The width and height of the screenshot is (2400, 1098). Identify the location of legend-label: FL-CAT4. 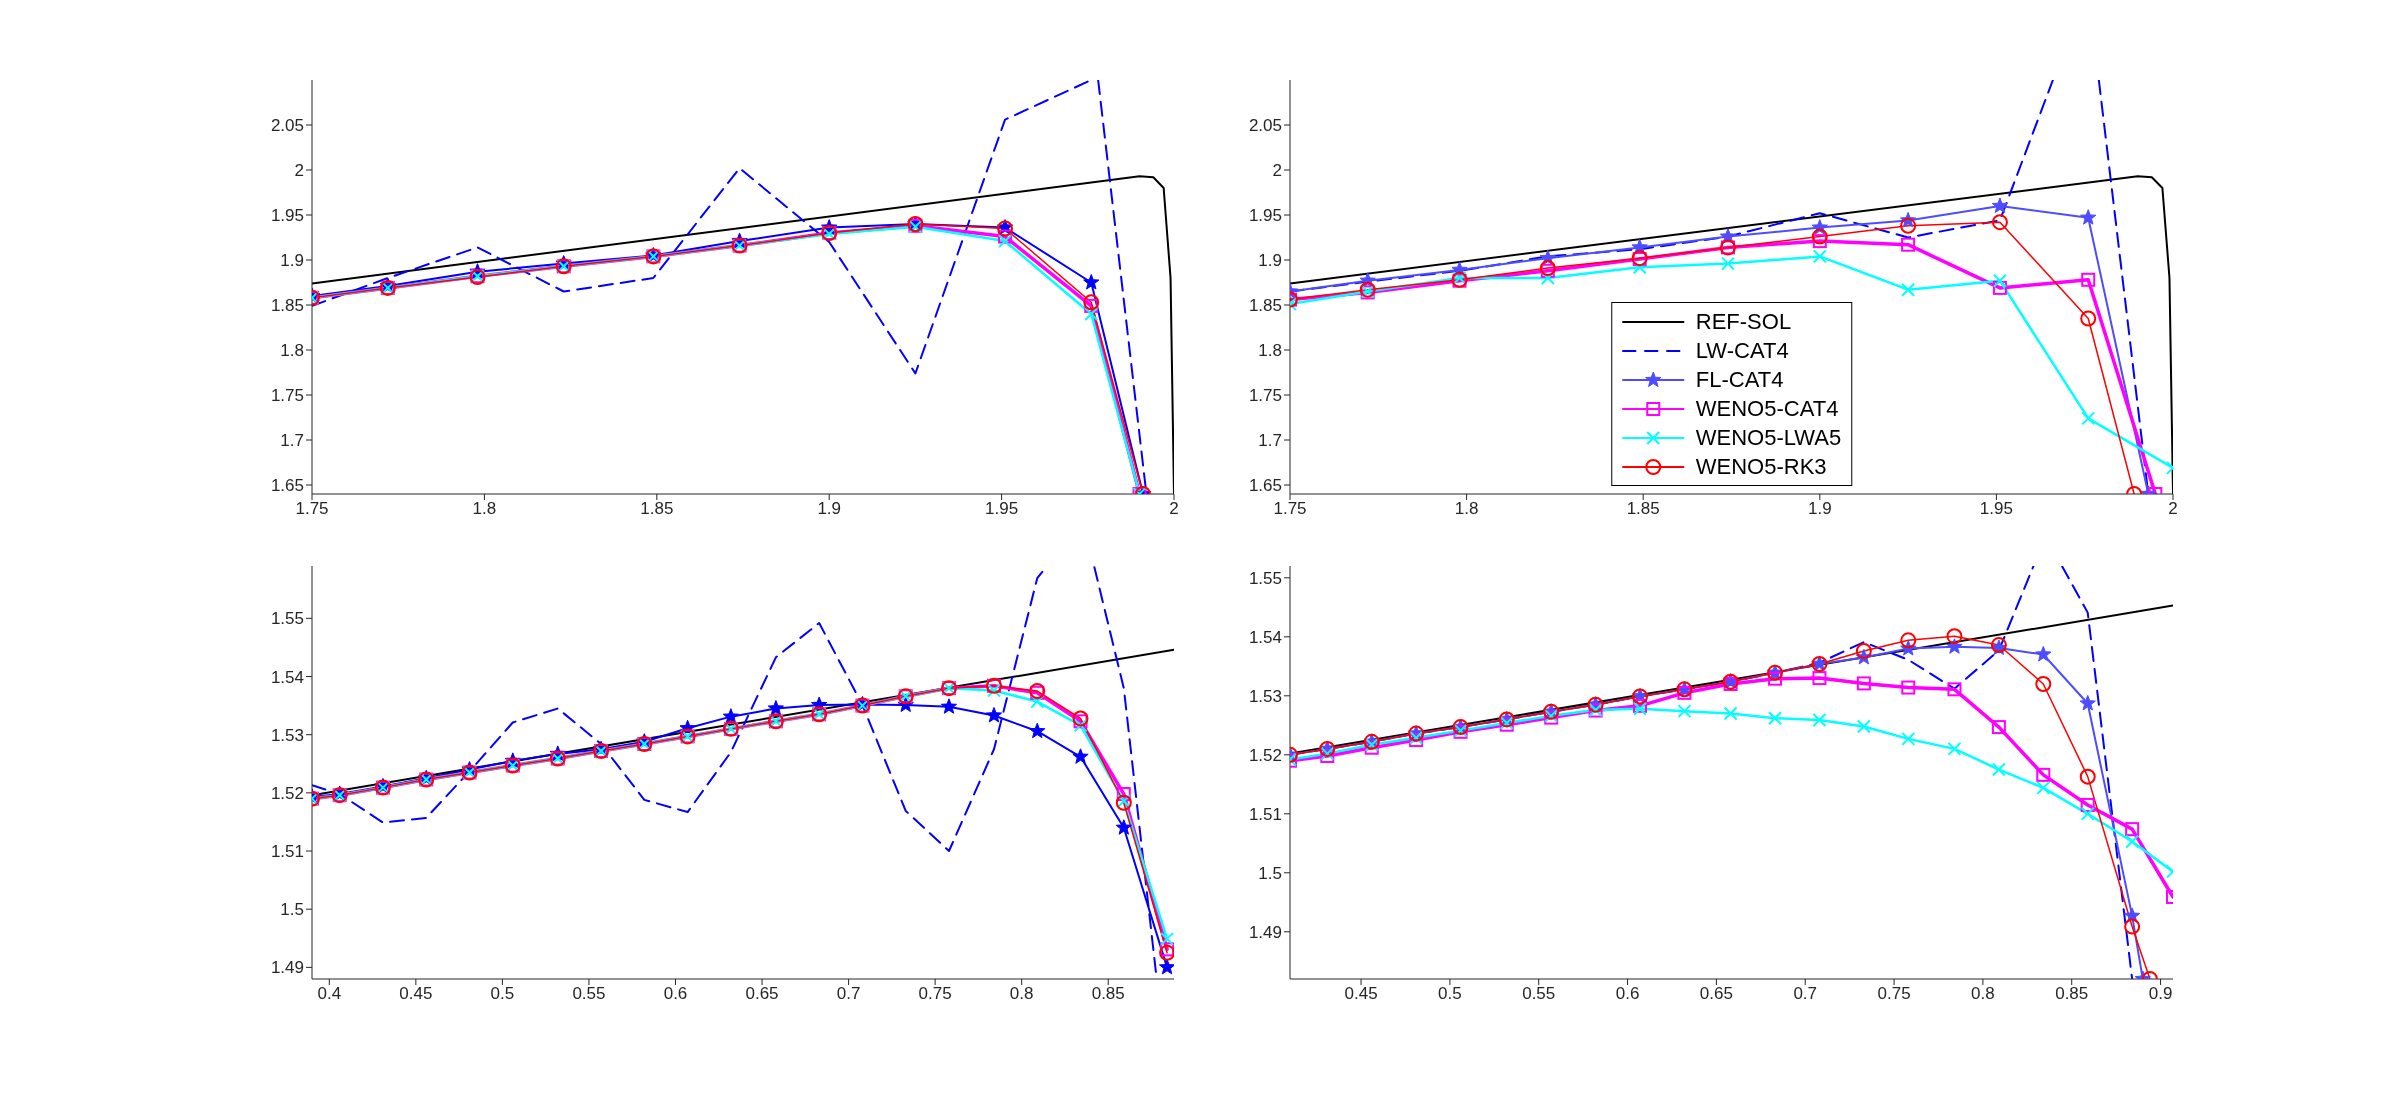
(1739, 380).